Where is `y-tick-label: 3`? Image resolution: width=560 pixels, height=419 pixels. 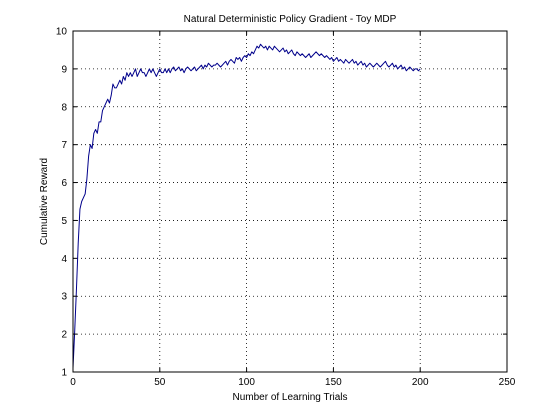
y-tick-label: 3 is located at coordinates (64, 297).